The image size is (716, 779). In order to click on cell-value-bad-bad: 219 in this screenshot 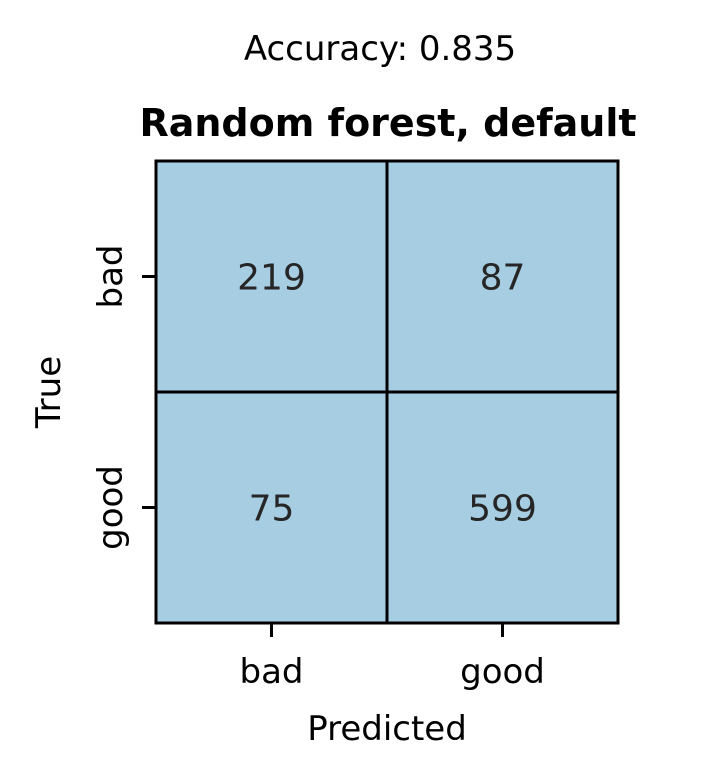, I will do `click(271, 278)`.